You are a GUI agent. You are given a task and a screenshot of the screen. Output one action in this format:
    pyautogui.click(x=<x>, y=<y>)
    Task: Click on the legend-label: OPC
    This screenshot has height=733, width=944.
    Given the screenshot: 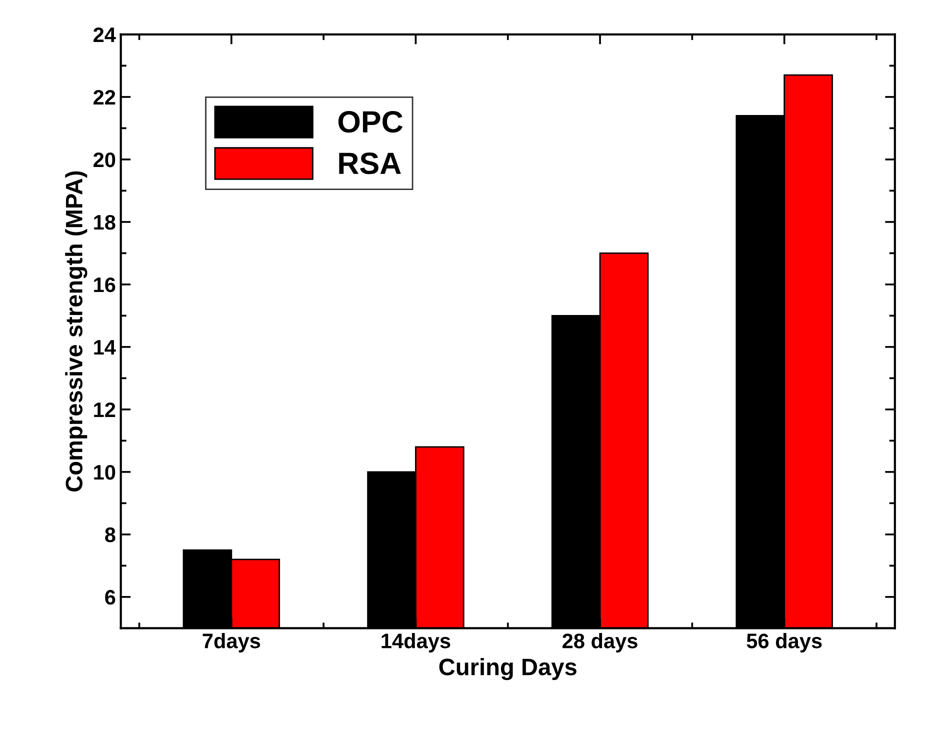 What is the action you would take?
    pyautogui.click(x=370, y=122)
    